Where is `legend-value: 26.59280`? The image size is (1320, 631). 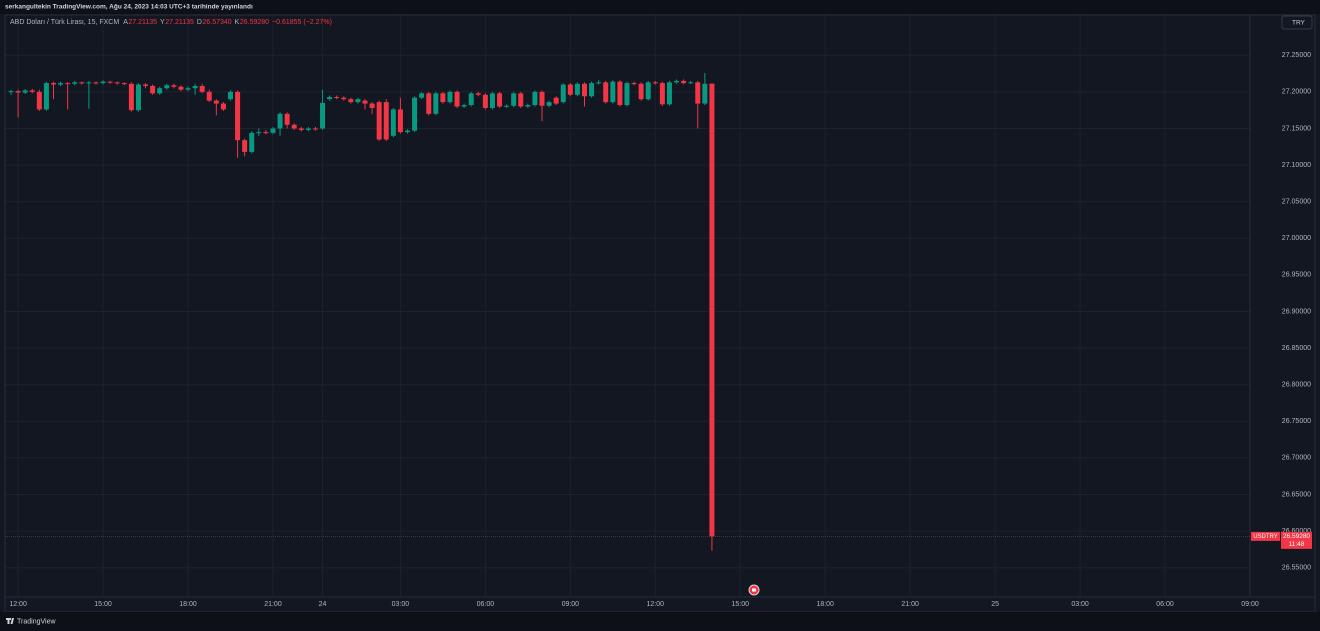 legend-value: 26.59280 is located at coordinates (254, 22).